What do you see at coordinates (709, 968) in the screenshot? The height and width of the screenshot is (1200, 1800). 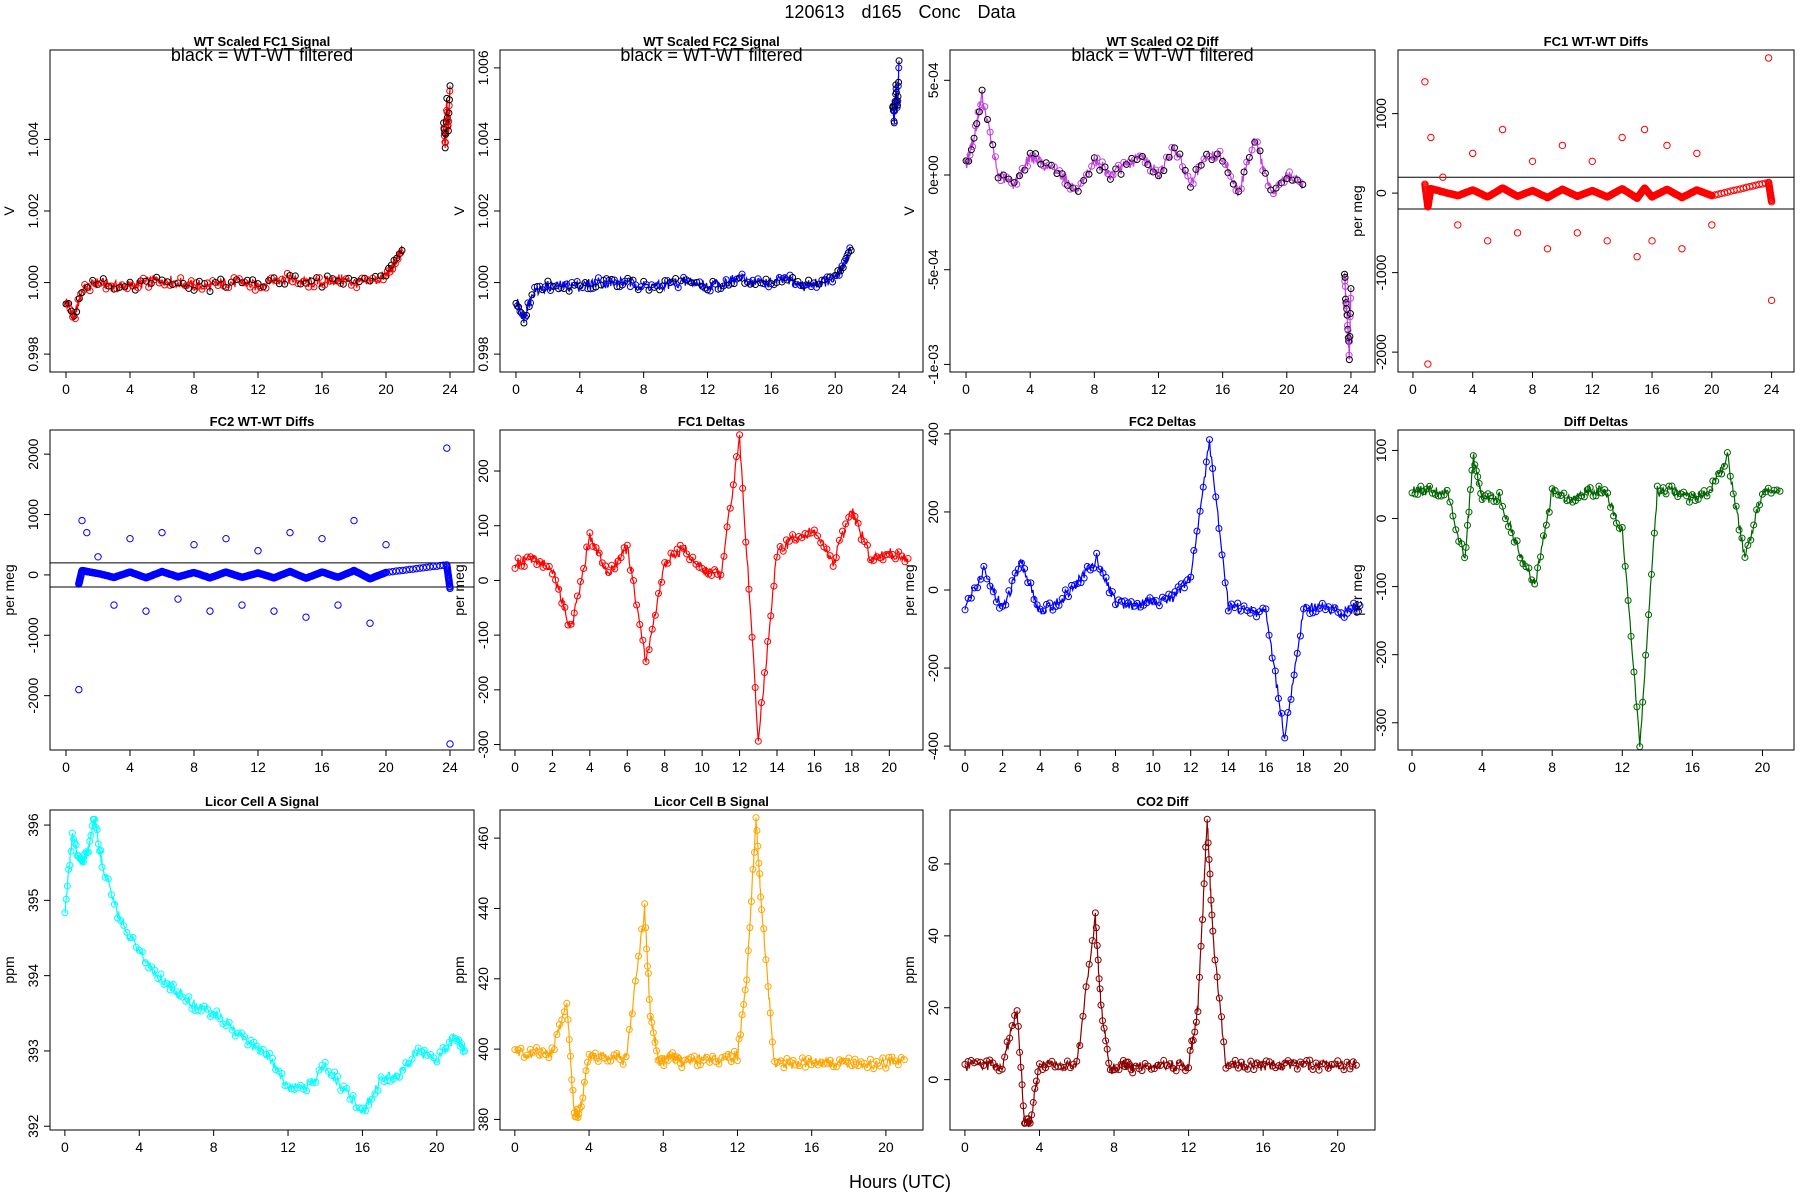 I see `chart-10-series-line` at bounding box center [709, 968].